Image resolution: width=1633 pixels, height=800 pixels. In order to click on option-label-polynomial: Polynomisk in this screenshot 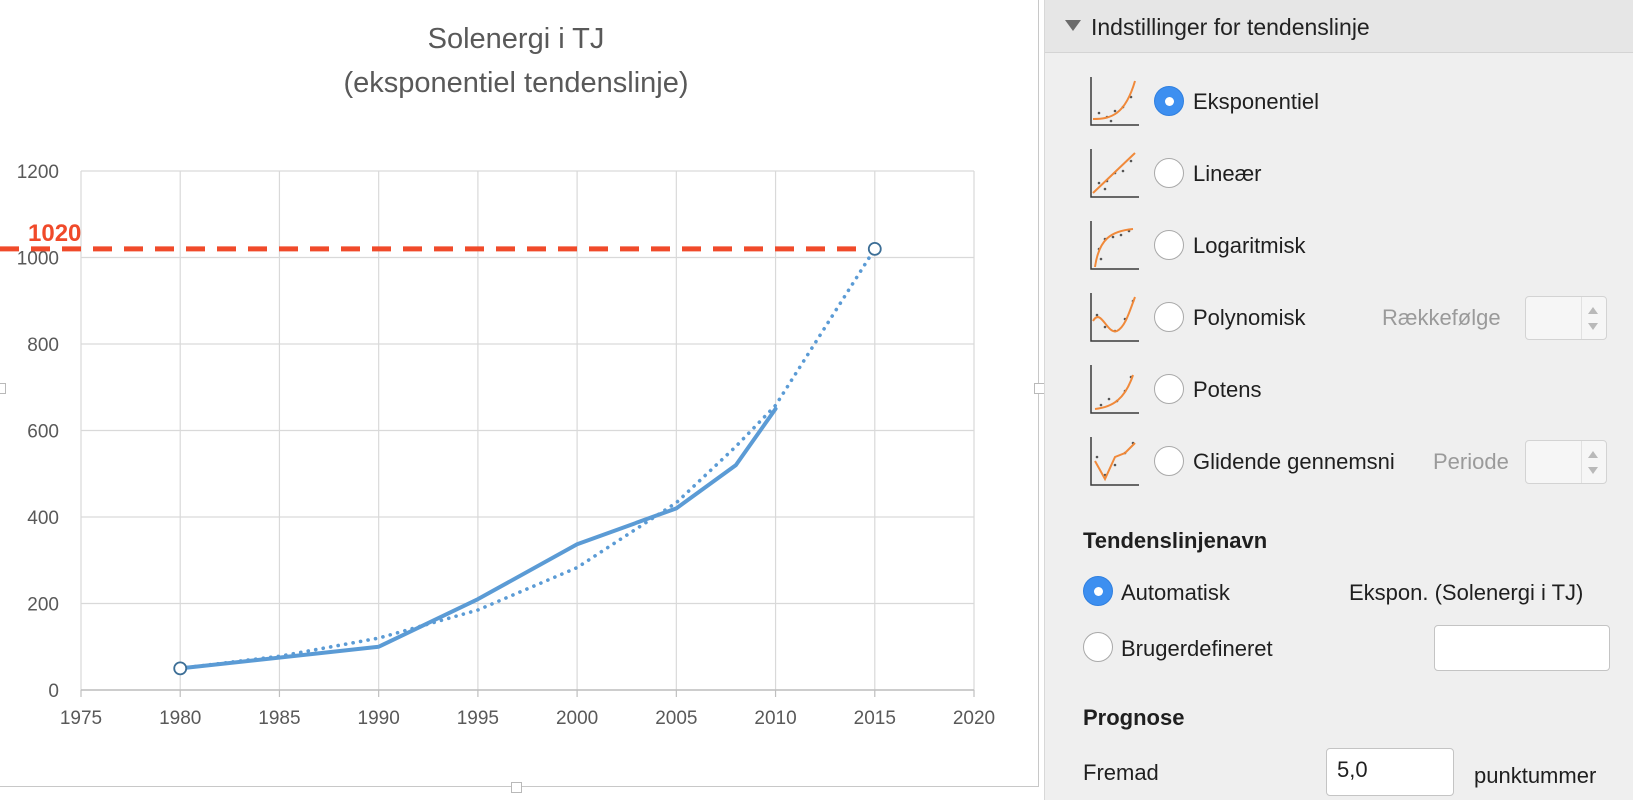, I will do `click(1249, 317)`.